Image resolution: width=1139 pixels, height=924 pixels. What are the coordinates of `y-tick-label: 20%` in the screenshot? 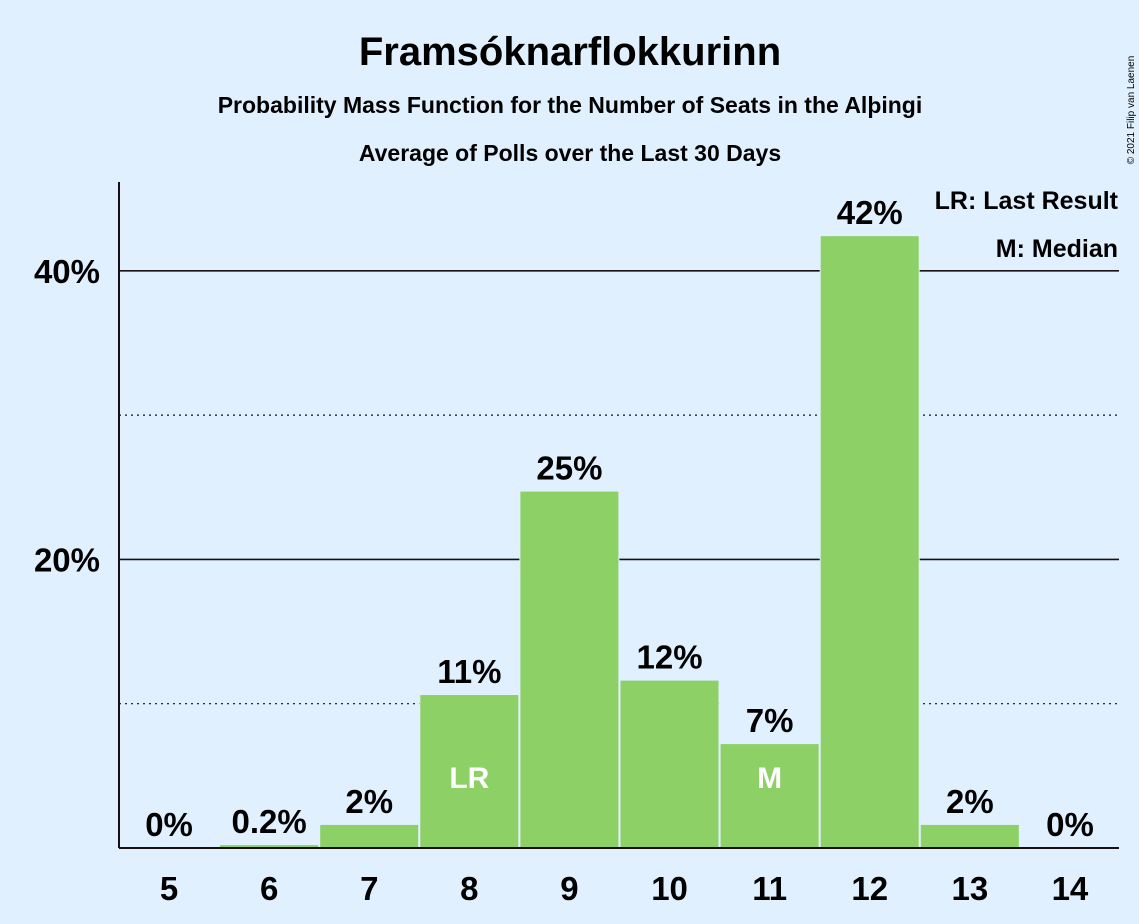 It's located at (67, 559).